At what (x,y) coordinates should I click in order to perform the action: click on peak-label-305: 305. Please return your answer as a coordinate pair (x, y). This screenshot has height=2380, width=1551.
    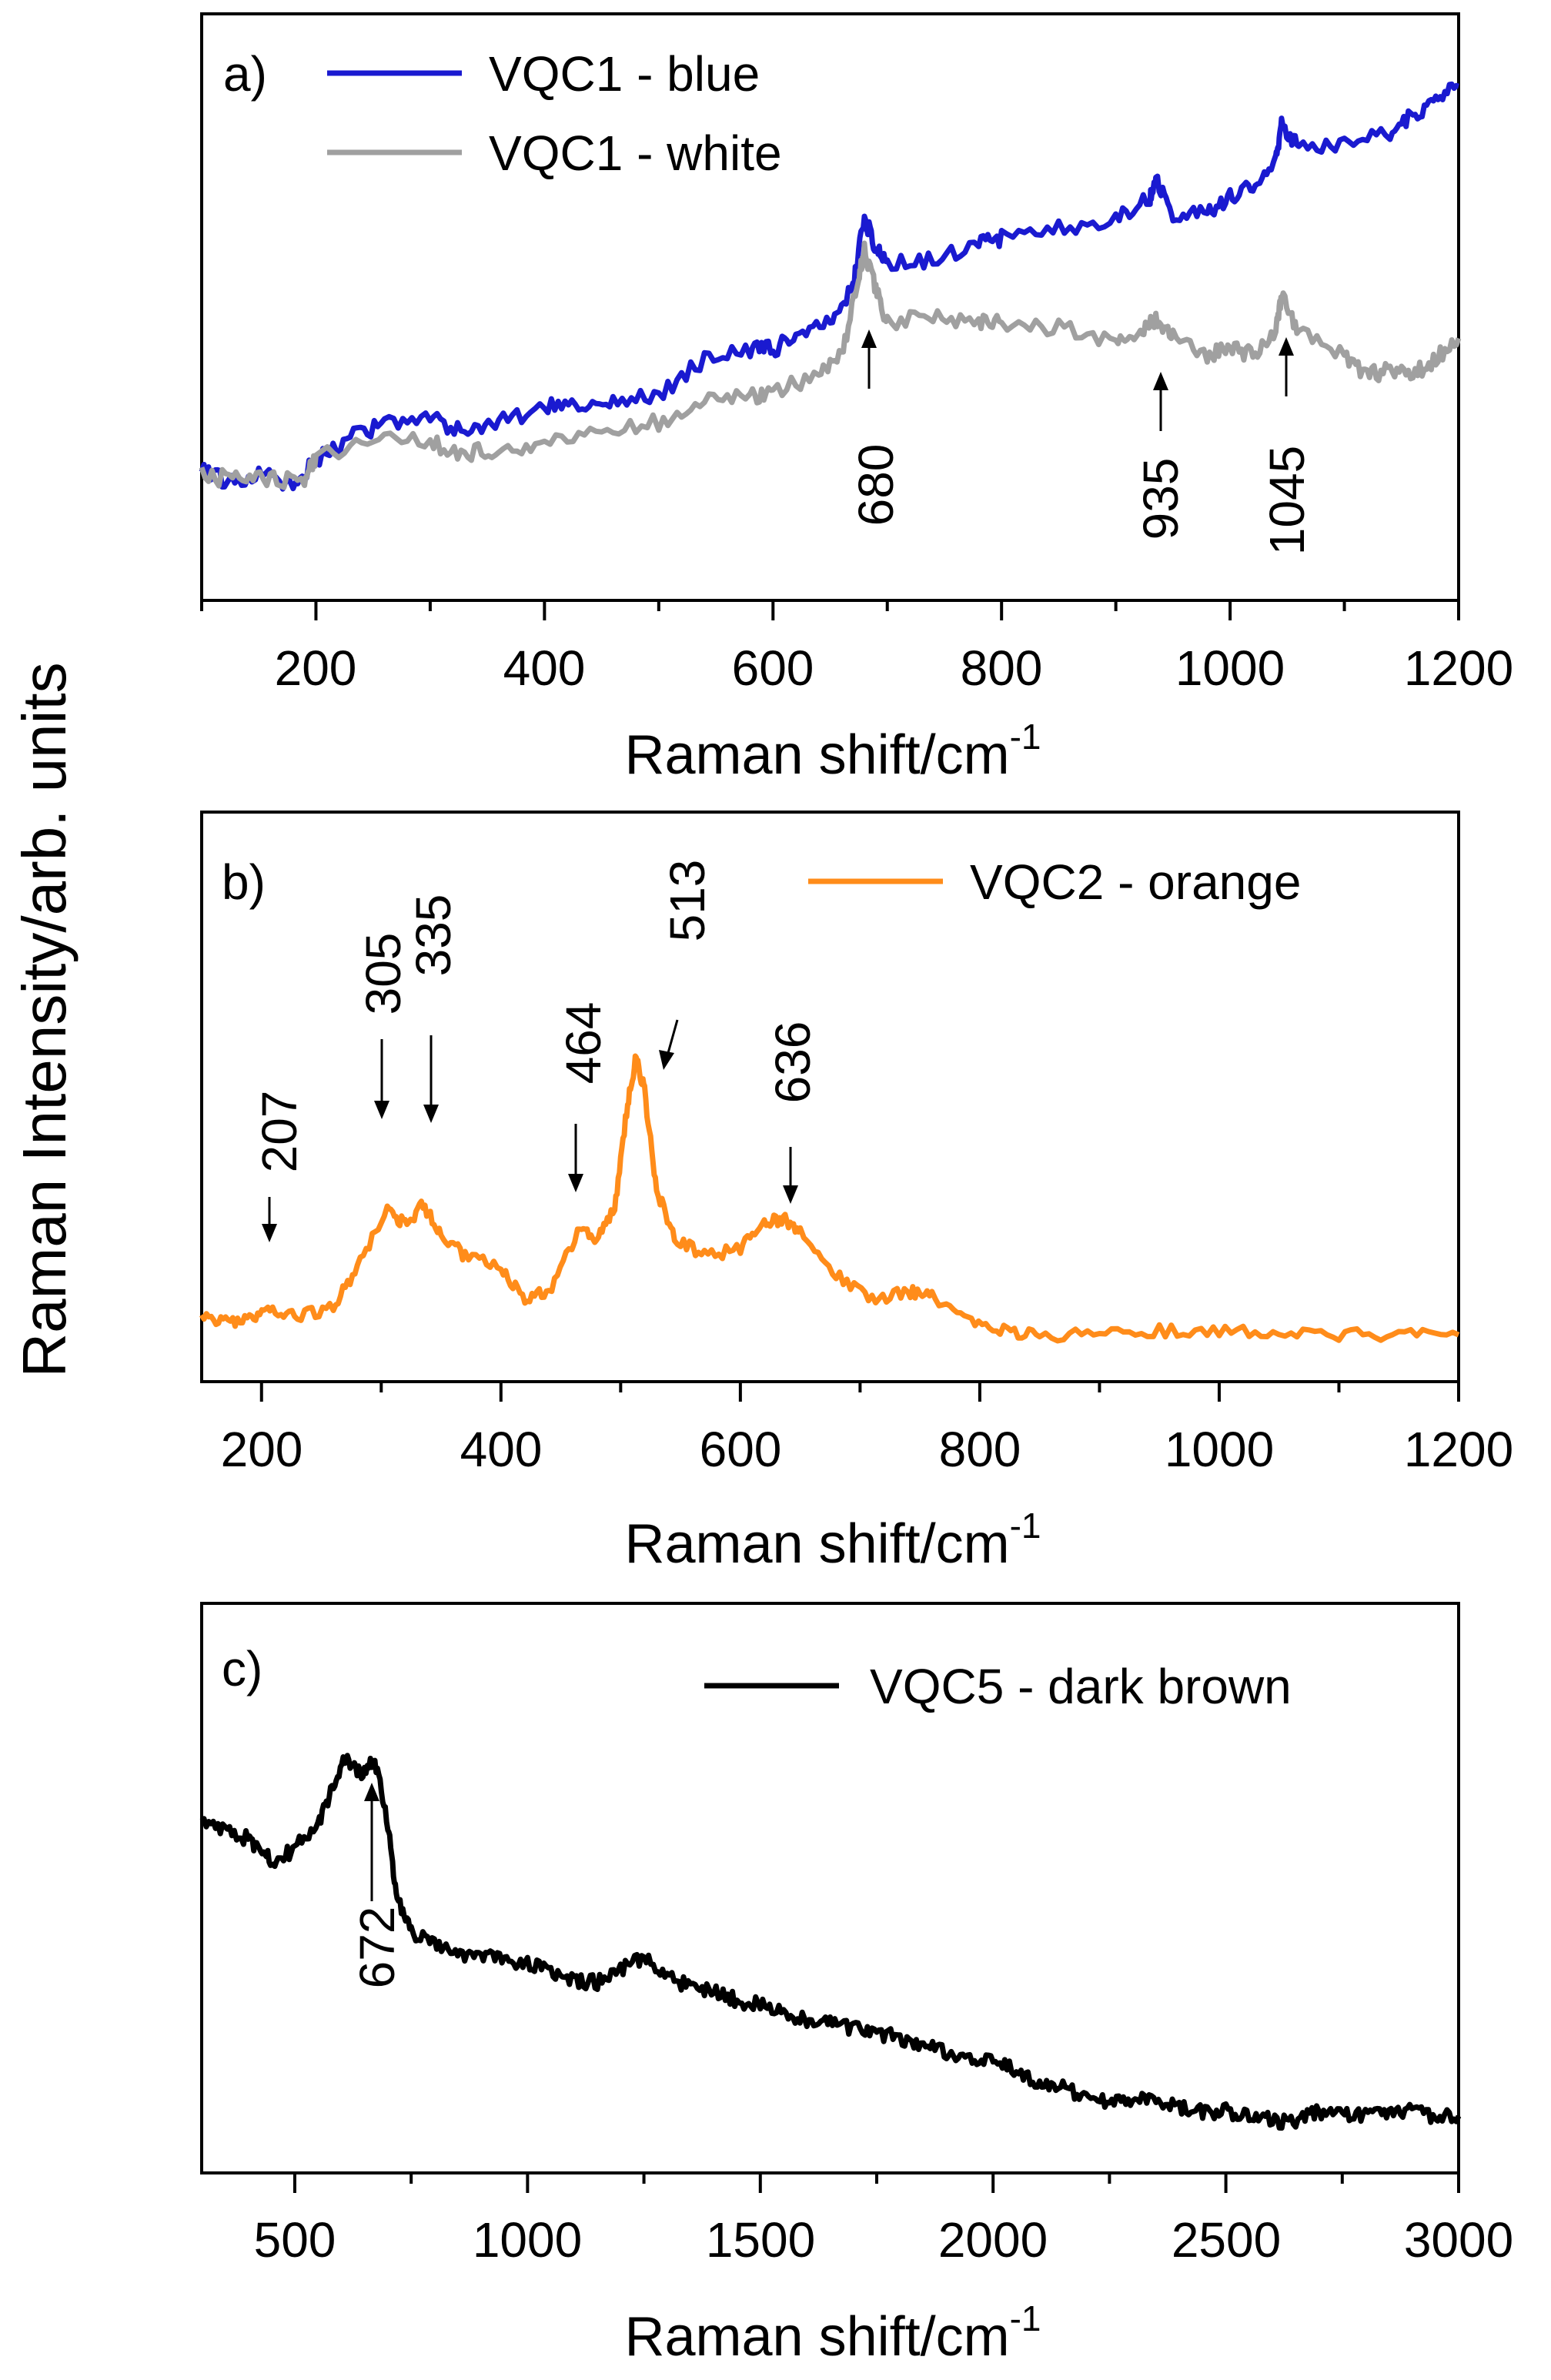
    Looking at the image, I should click on (383, 974).